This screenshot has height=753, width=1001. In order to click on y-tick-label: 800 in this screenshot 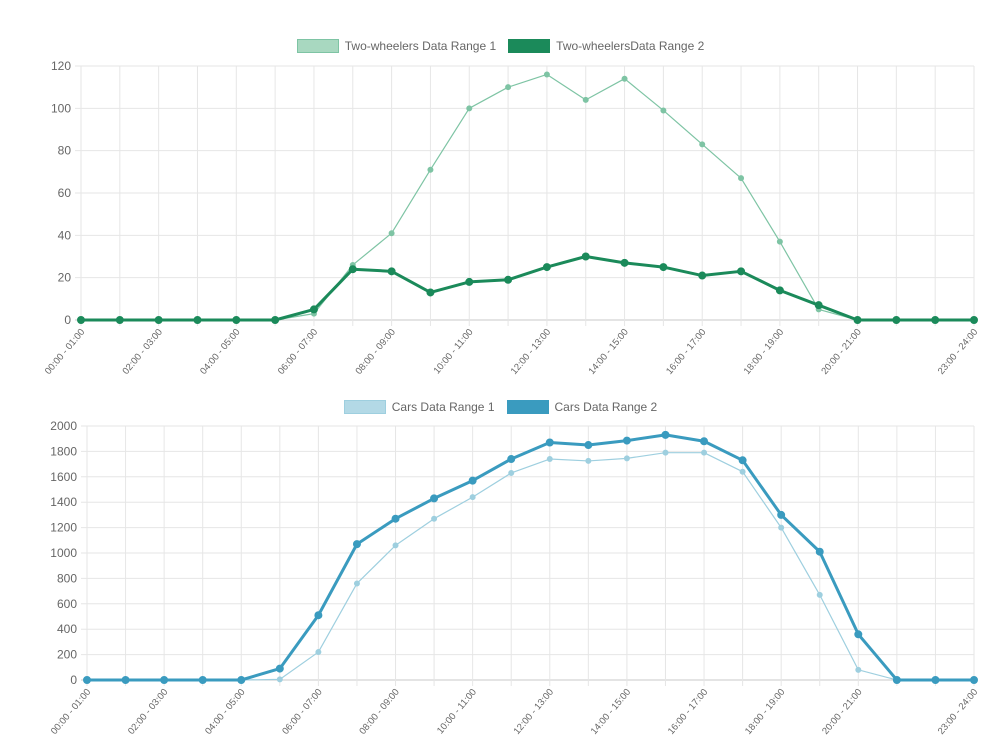, I will do `click(67, 578)`.